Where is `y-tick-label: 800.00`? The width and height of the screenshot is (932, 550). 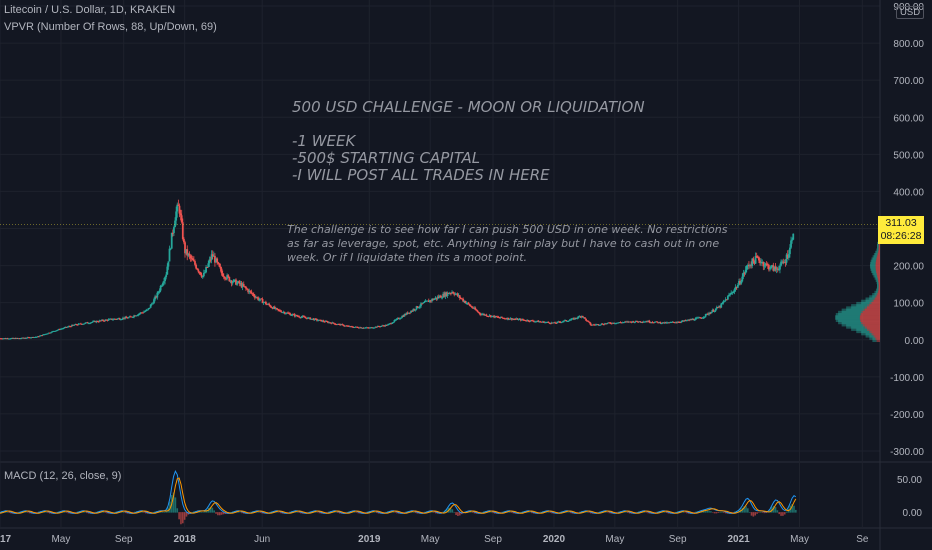 y-tick-label: 800.00 is located at coordinates (908, 44).